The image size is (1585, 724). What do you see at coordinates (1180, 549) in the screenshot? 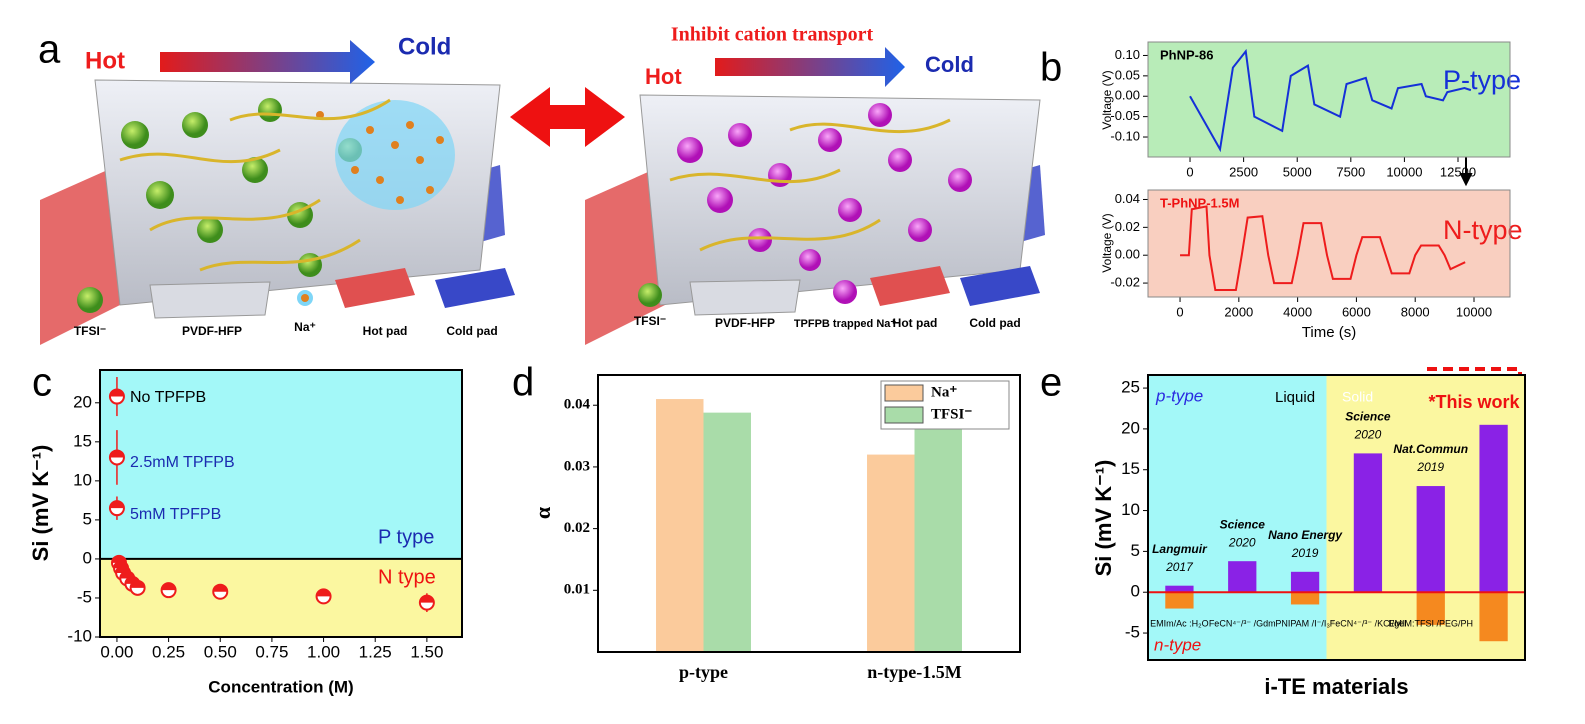
I see `journal: Langmuir` at bounding box center [1180, 549].